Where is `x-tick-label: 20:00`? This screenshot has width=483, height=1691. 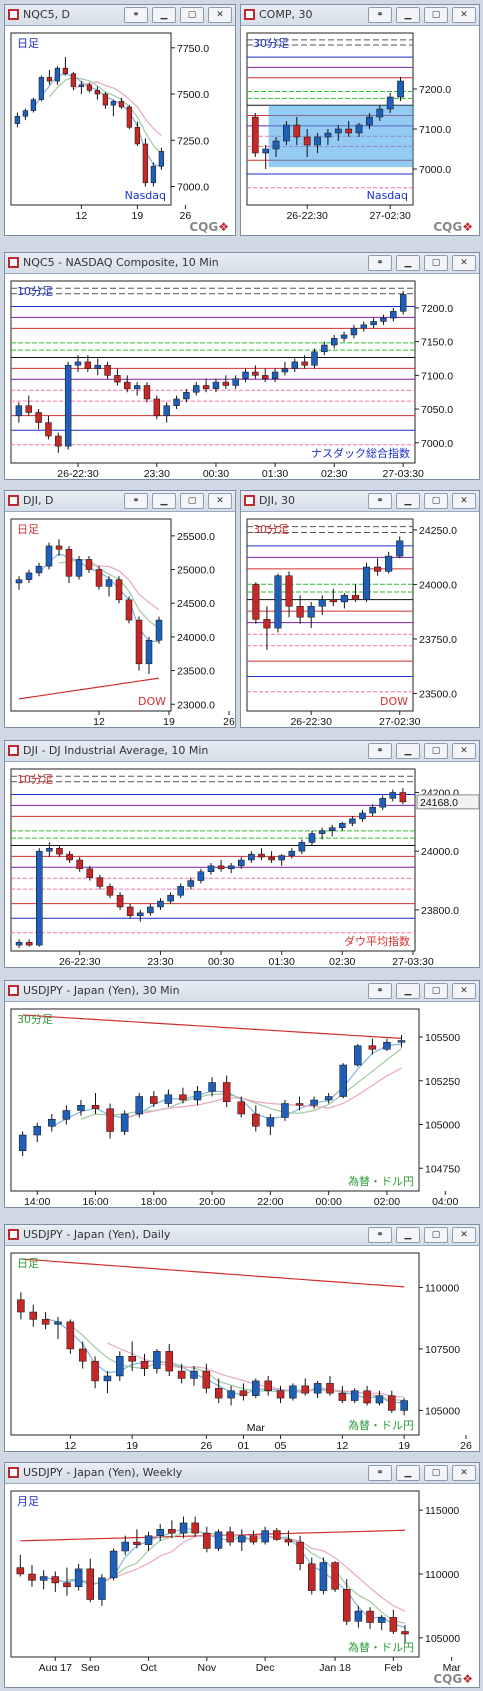 x-tick-label: 20:00 is located at coordinates (212, 1202).